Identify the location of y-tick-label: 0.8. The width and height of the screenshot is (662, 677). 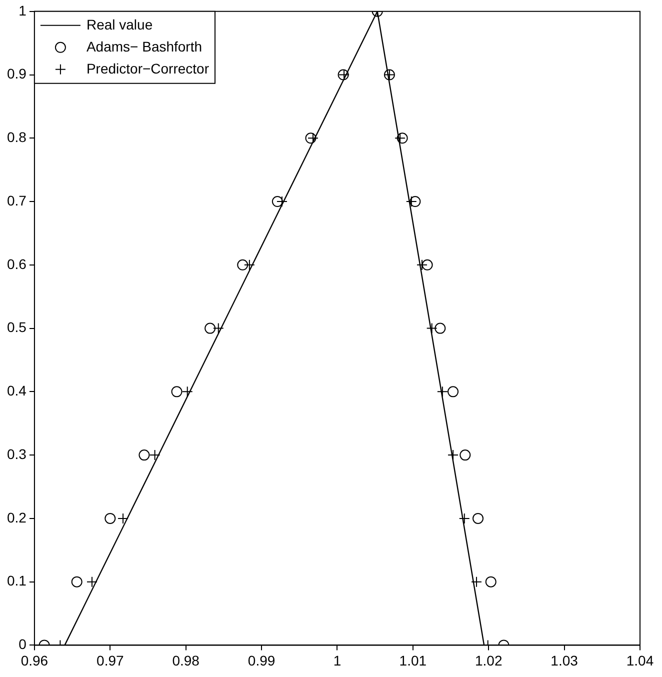
(16, 137).